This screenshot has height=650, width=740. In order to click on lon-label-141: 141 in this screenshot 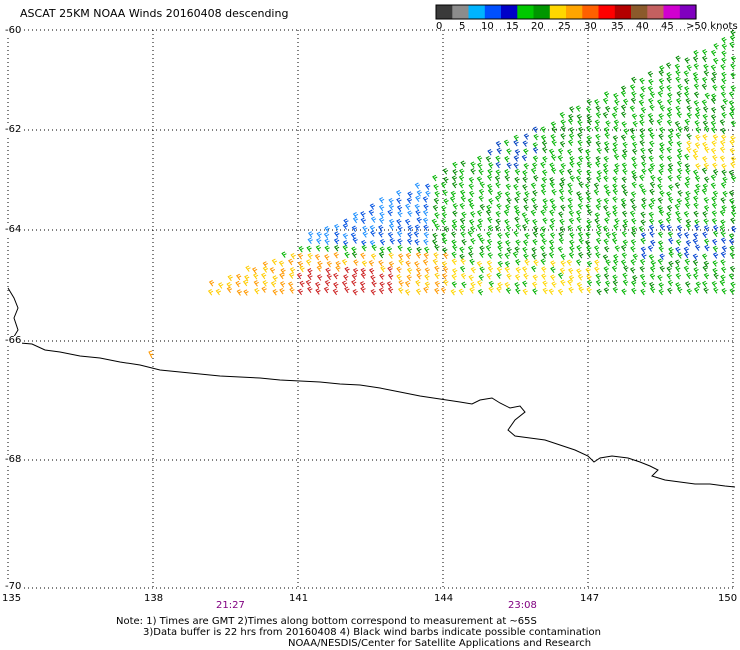, I will do `click(299, 598)`.